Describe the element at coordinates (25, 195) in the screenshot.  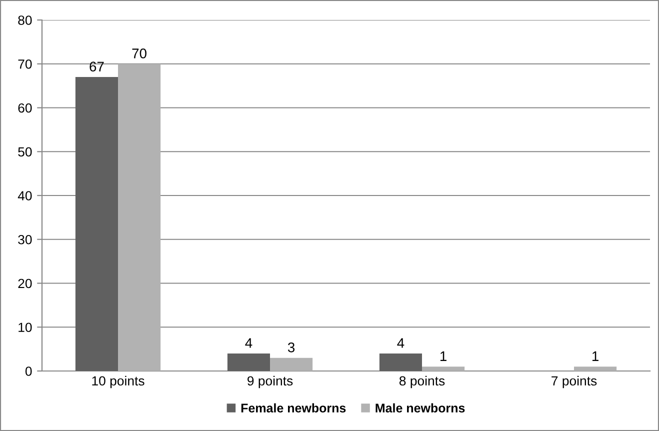
I see `y-tick-label: 40` at that location.